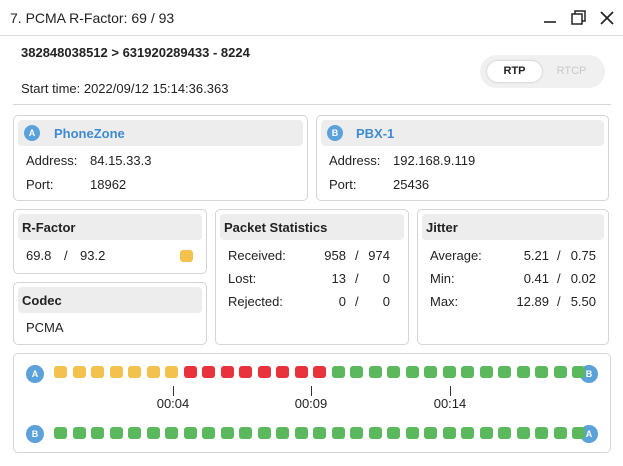 The height and width of the screenshot is (466, 623). What do you see at coordinates (607, 18) in the screenshot?
I see `close-icon` at bounding box center [607, 18].